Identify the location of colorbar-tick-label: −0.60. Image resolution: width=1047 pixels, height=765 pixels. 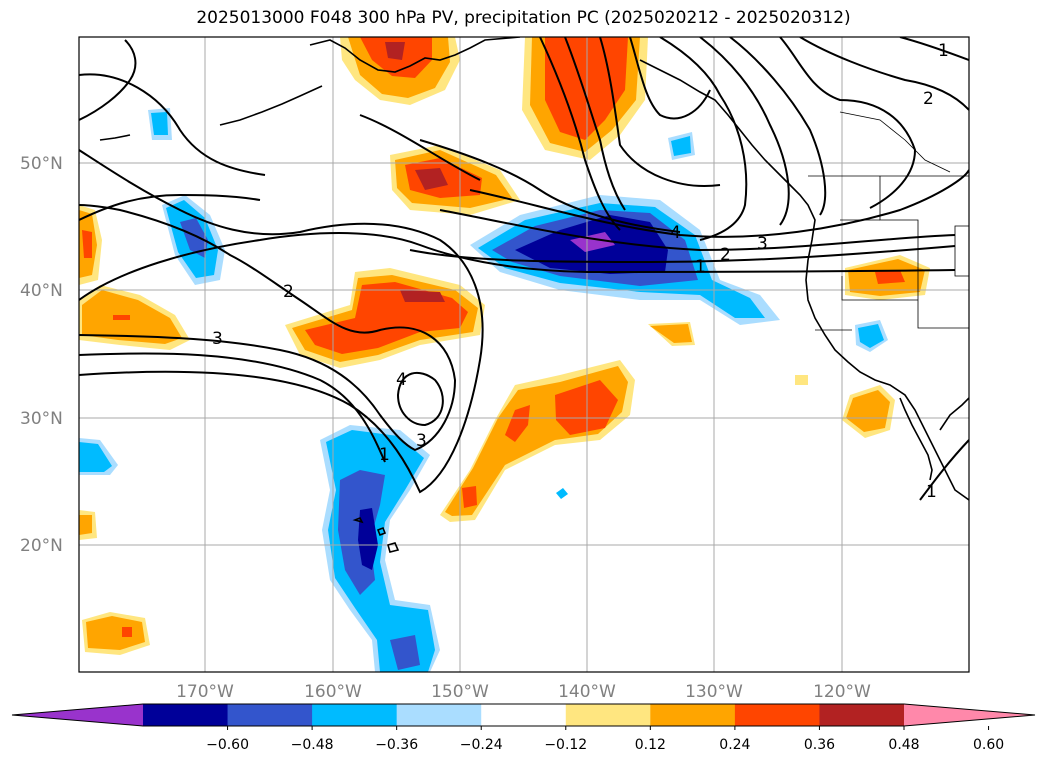
(227, 745).